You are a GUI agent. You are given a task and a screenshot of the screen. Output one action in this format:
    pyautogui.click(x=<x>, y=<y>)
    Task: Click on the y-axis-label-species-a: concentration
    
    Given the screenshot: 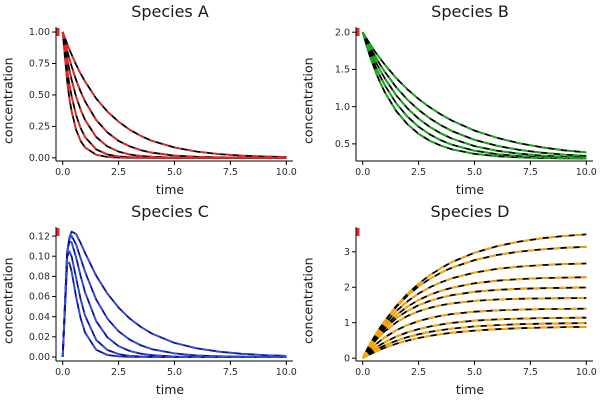 What is the action you would take?
    pyautogui.click(x=8, y=101)
    